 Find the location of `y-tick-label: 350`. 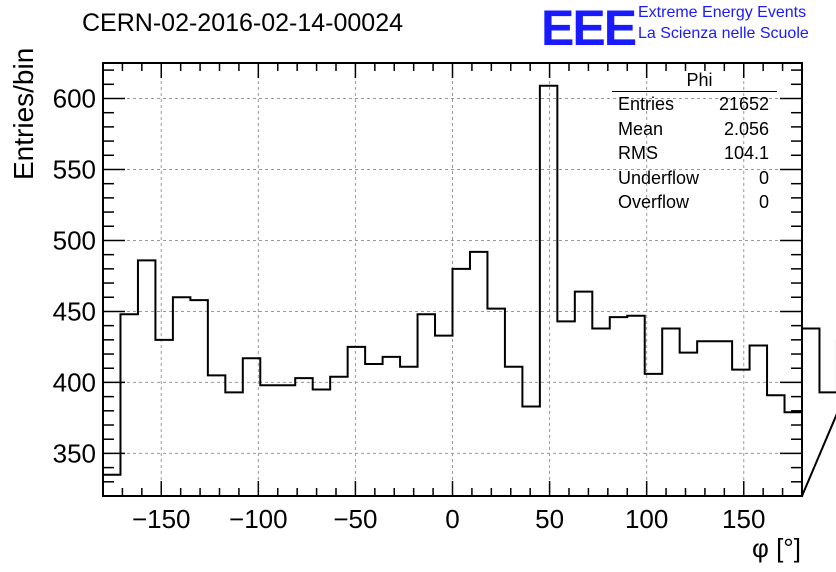

y-tick-label: 350 is located at coordinates (74, 453).